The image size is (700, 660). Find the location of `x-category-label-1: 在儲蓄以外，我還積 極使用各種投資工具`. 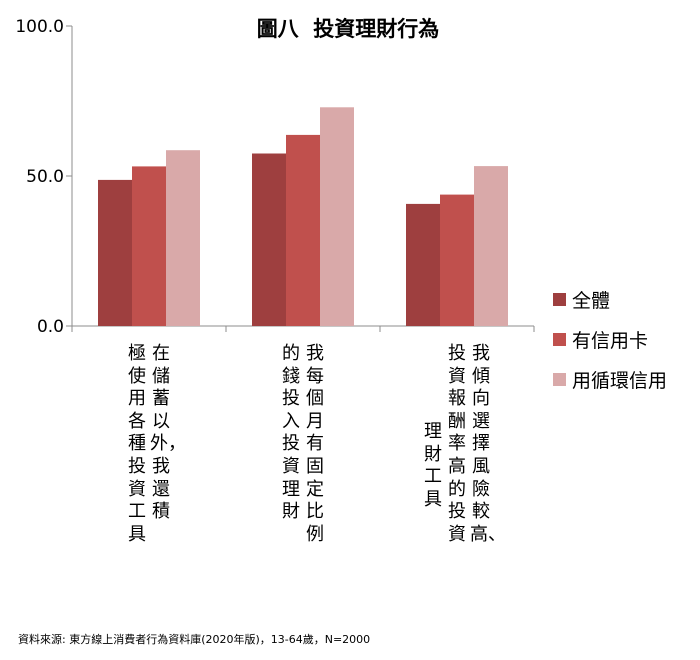

x-category-label-1: 在儲蓄以外，我還積 極使用各種投資工具 is located at coordinates (156, 483).